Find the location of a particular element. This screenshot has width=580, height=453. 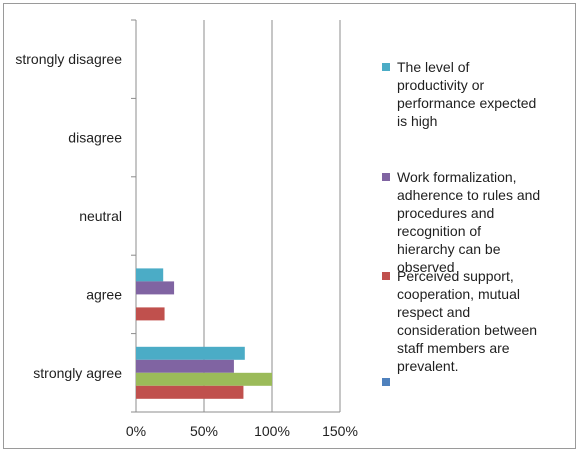

x-tick-label: 150% is located at coordinates (340, 431).